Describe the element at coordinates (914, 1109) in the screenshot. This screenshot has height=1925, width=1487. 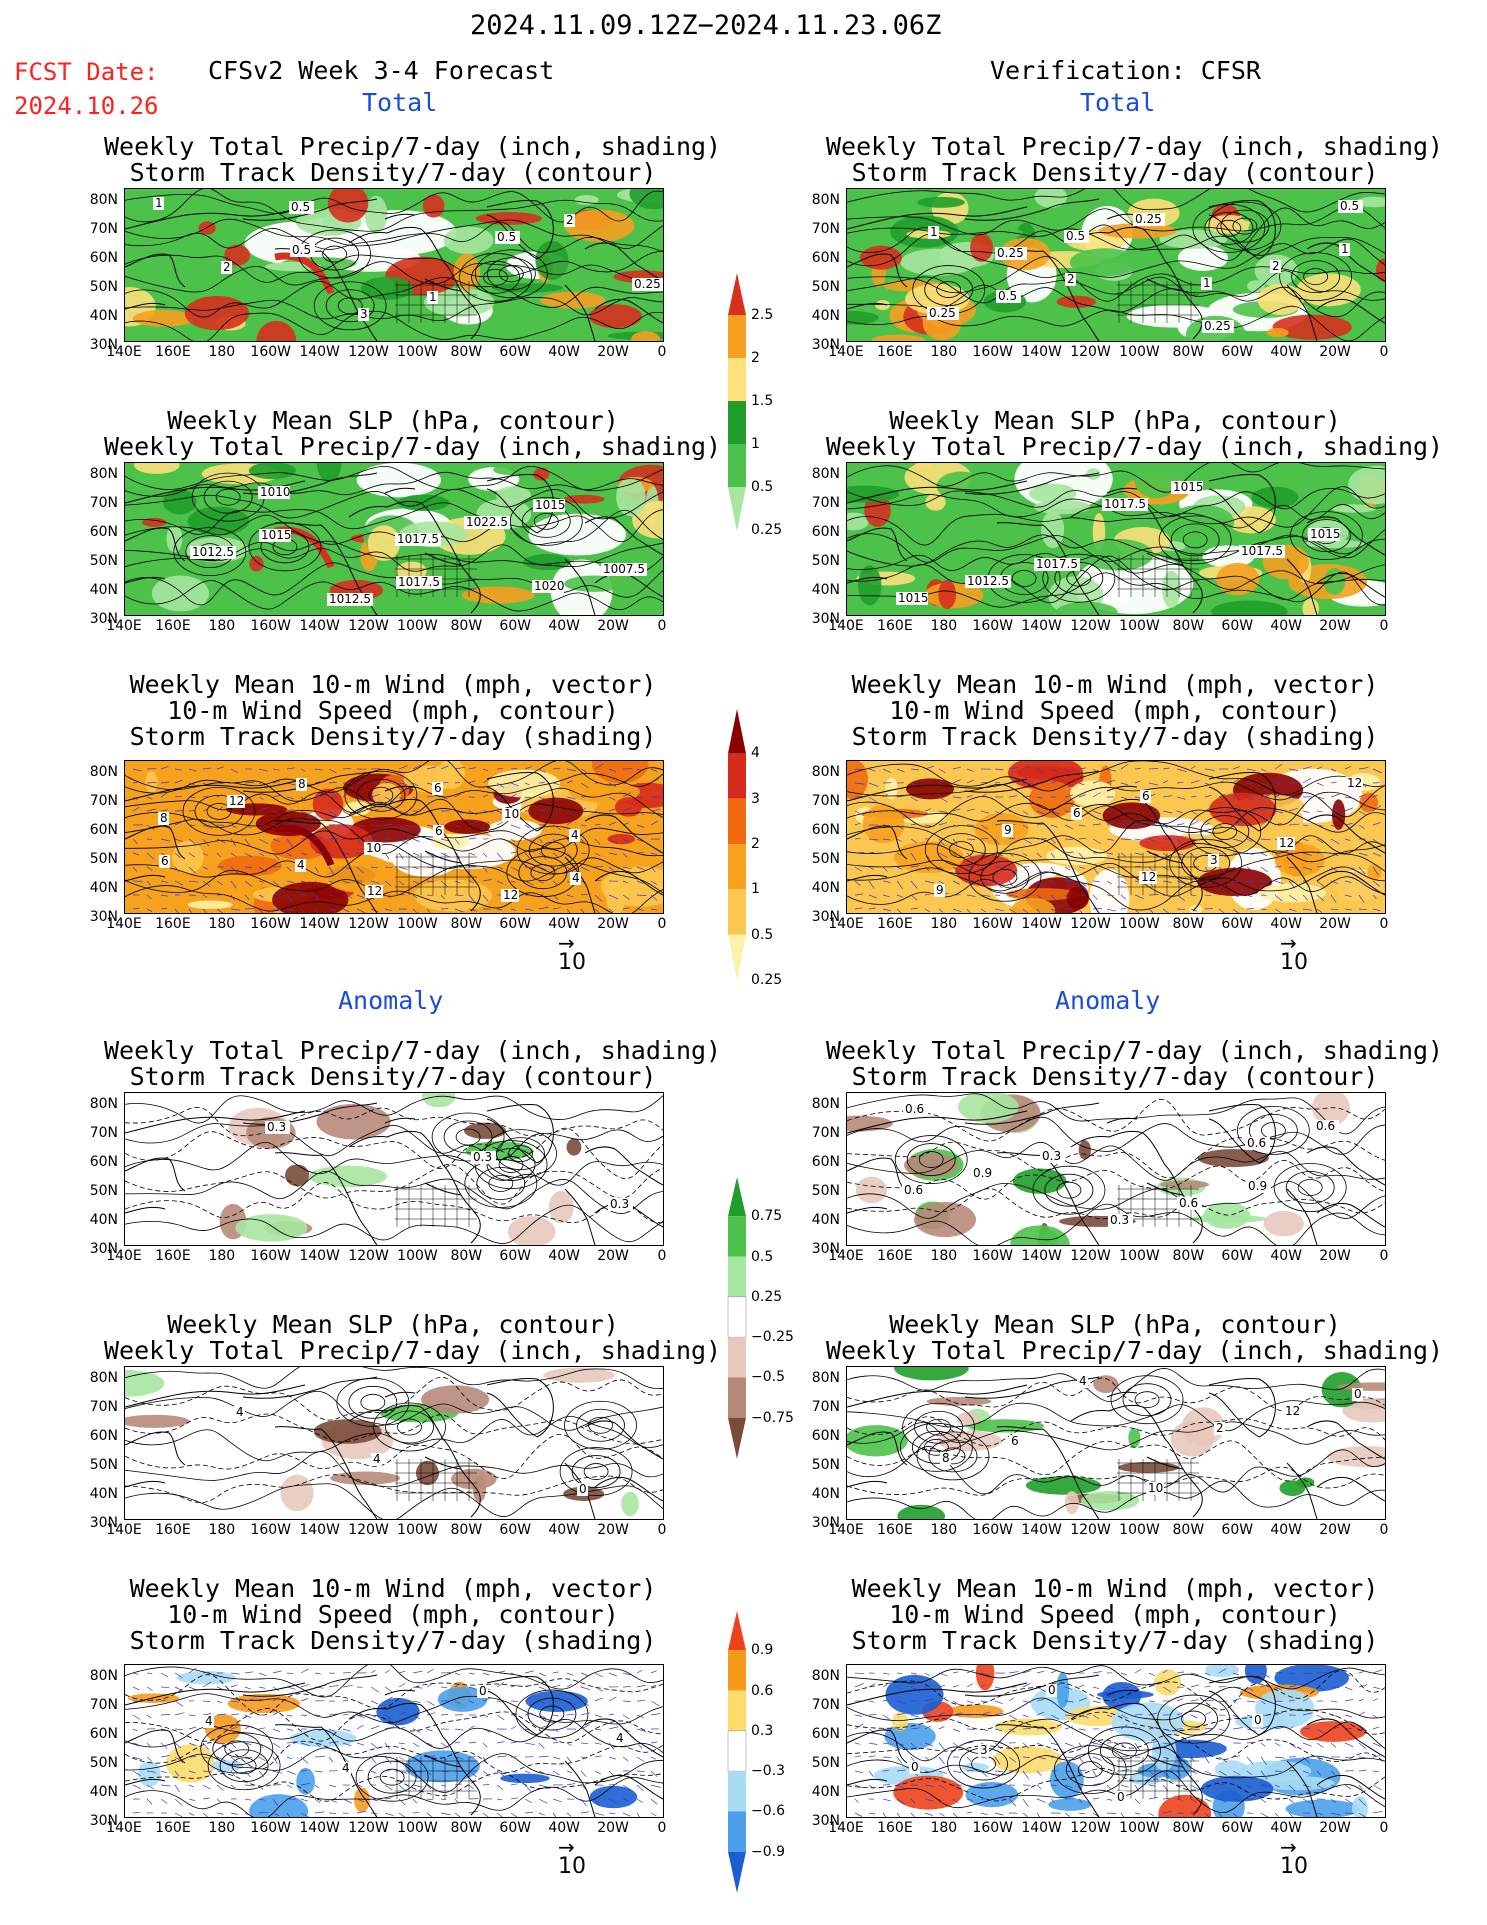
I see `contour-label: 0.6` at that location.